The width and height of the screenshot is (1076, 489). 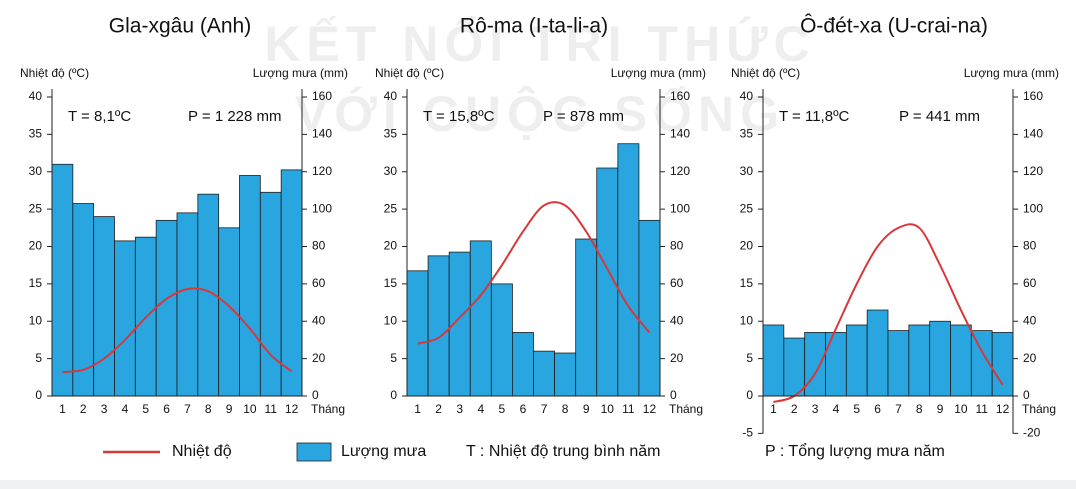 I want to click on y2-tick-label: 0, so click(x=673, y=395).